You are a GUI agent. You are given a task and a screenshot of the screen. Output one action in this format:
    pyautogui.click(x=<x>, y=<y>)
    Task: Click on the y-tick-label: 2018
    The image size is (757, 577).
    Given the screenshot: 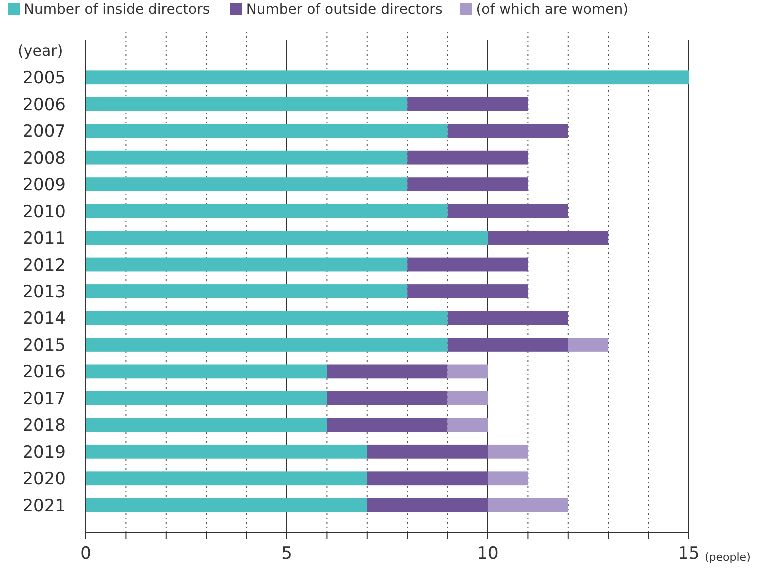 What is the action you would take?
    pyautogui.click(x=44, y=426)
    